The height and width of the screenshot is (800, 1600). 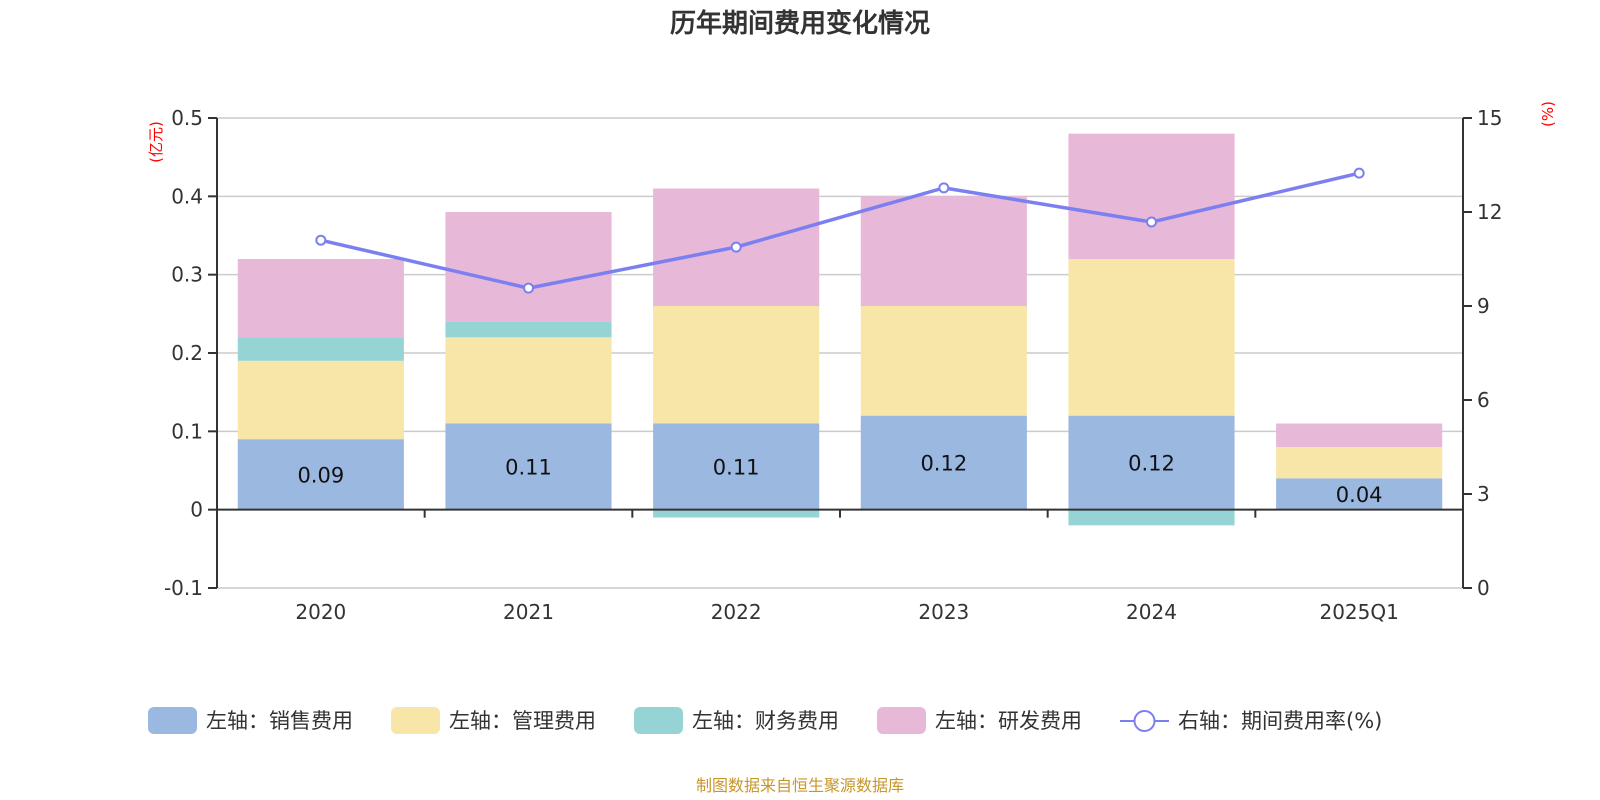 What do you see at coordinates (1483, 400) in the screenshot?
I see `right-axis-tick-label: 6` at bounding box center [1483, 400].